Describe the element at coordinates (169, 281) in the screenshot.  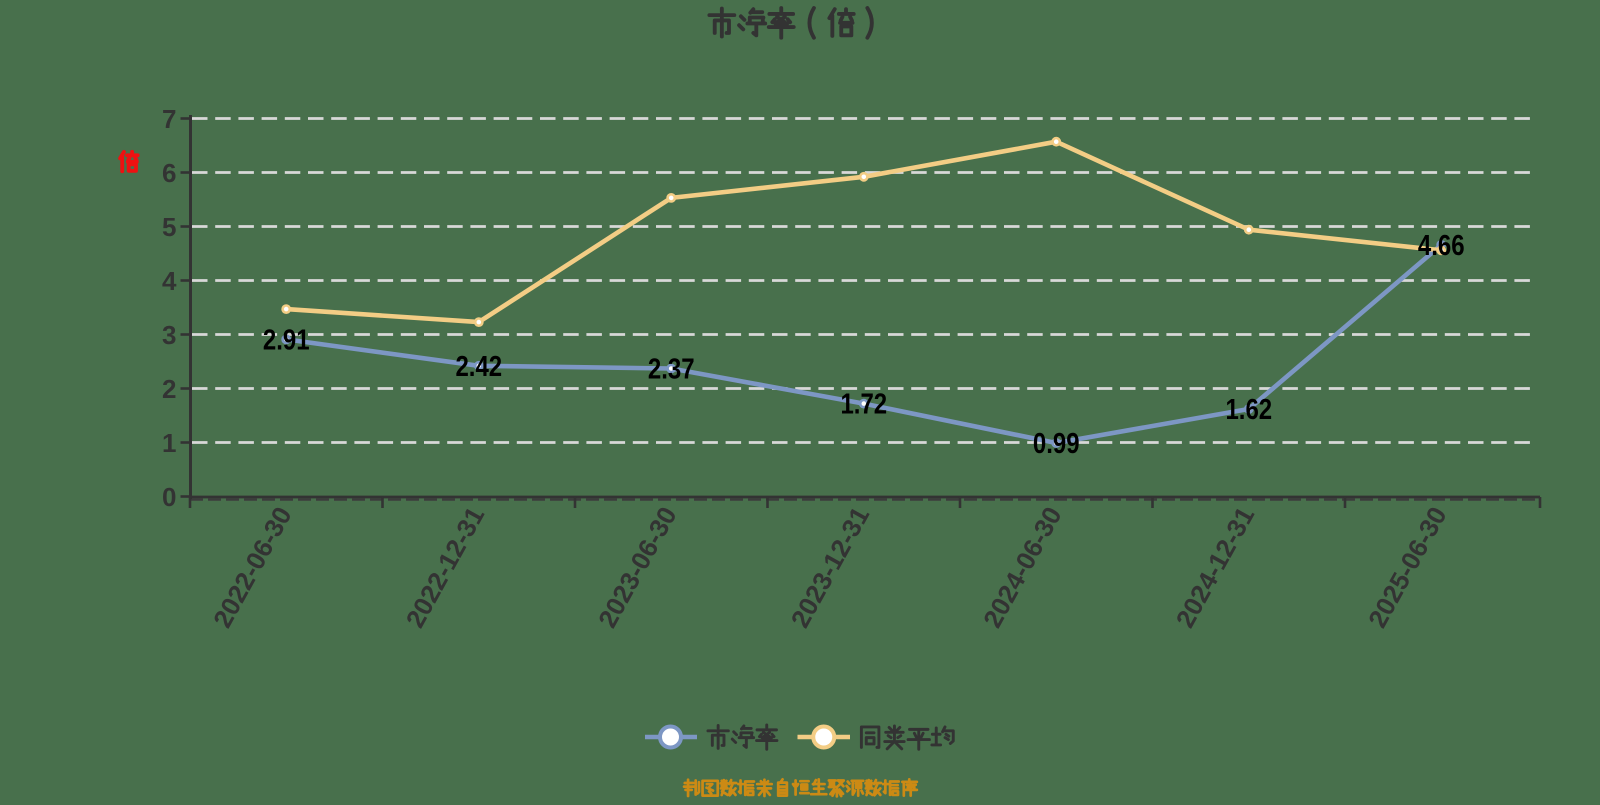
I see `svg-text: 4` at that location.